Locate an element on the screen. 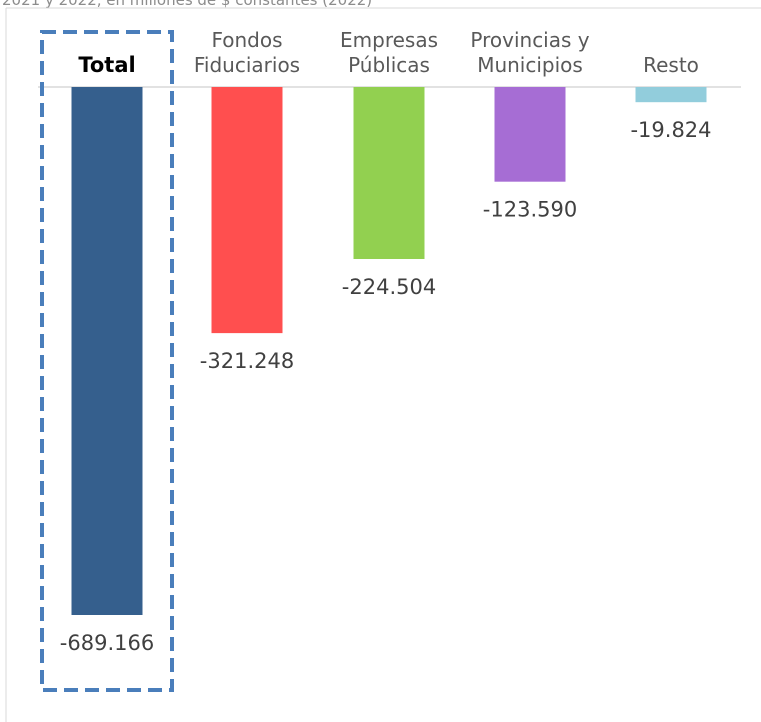 The height and width of the screenshot is (722, 761). category-label-0-line-0: Total is located at coordinates (106, 65).